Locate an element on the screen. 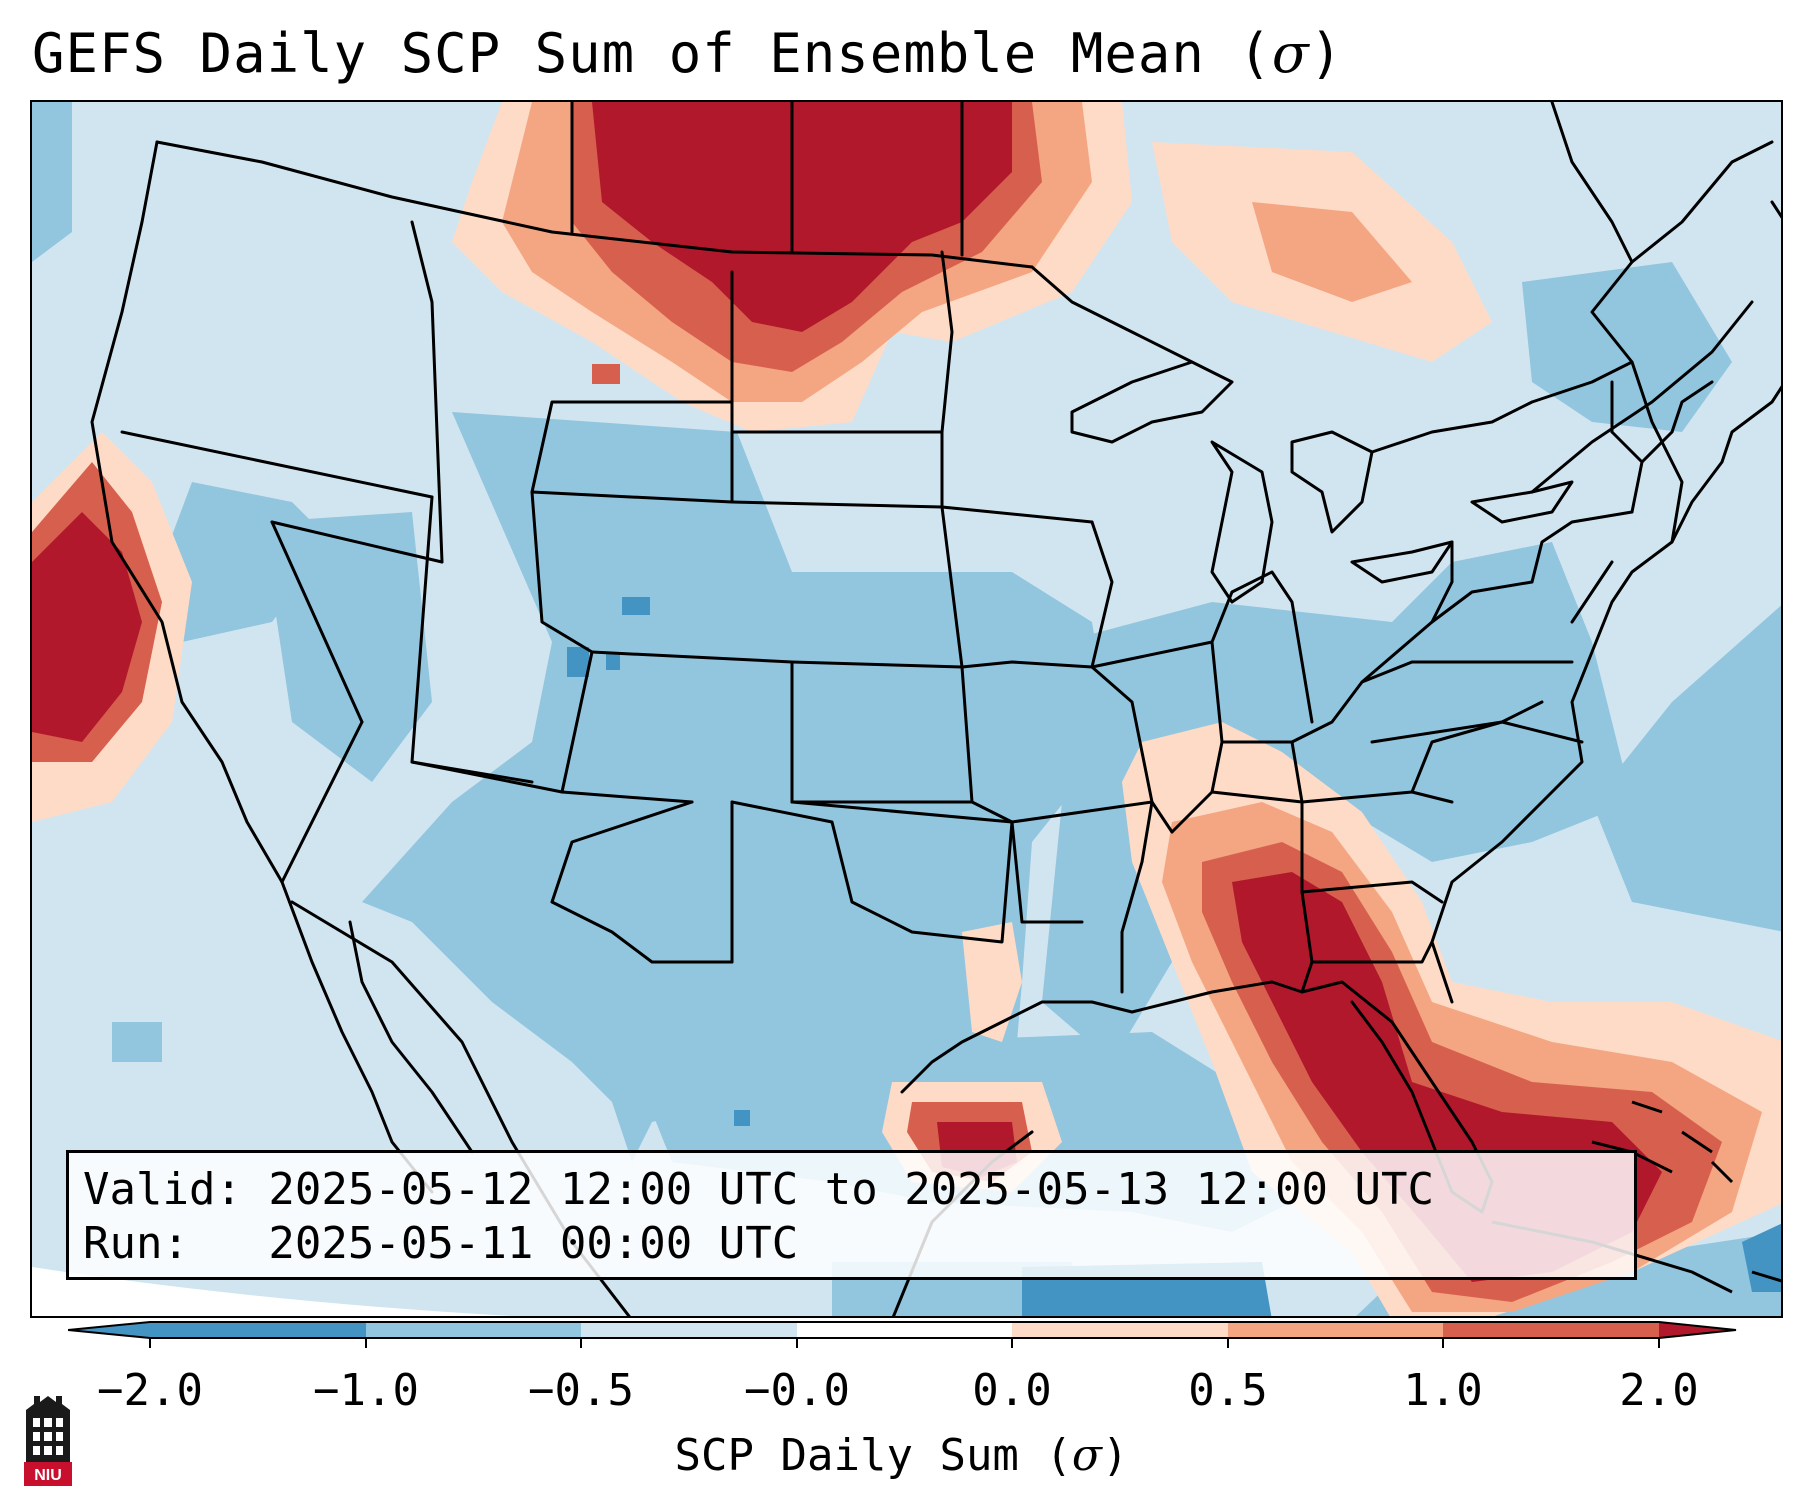 This screenshot has height=1506, width=1803. colorbar-extend-high is located at coordinates (1697, 1330).